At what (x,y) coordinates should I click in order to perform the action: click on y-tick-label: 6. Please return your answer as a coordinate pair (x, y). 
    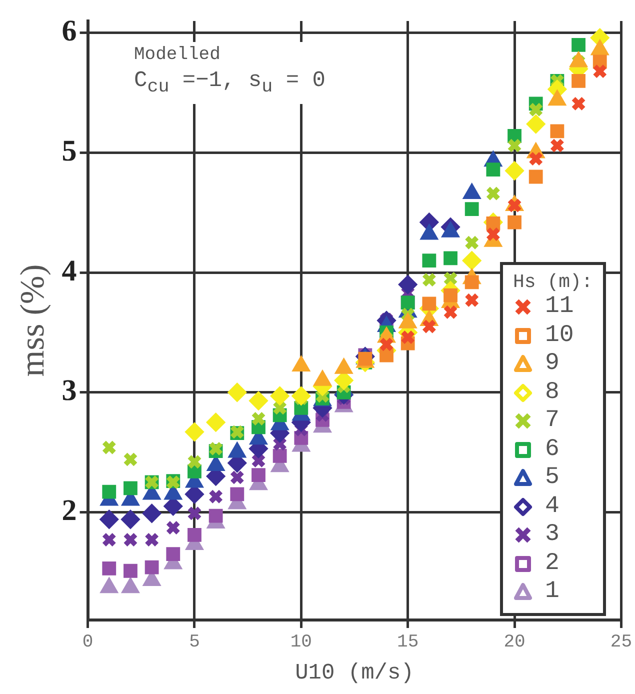
    Looking at the image, I should click on (69, 31).